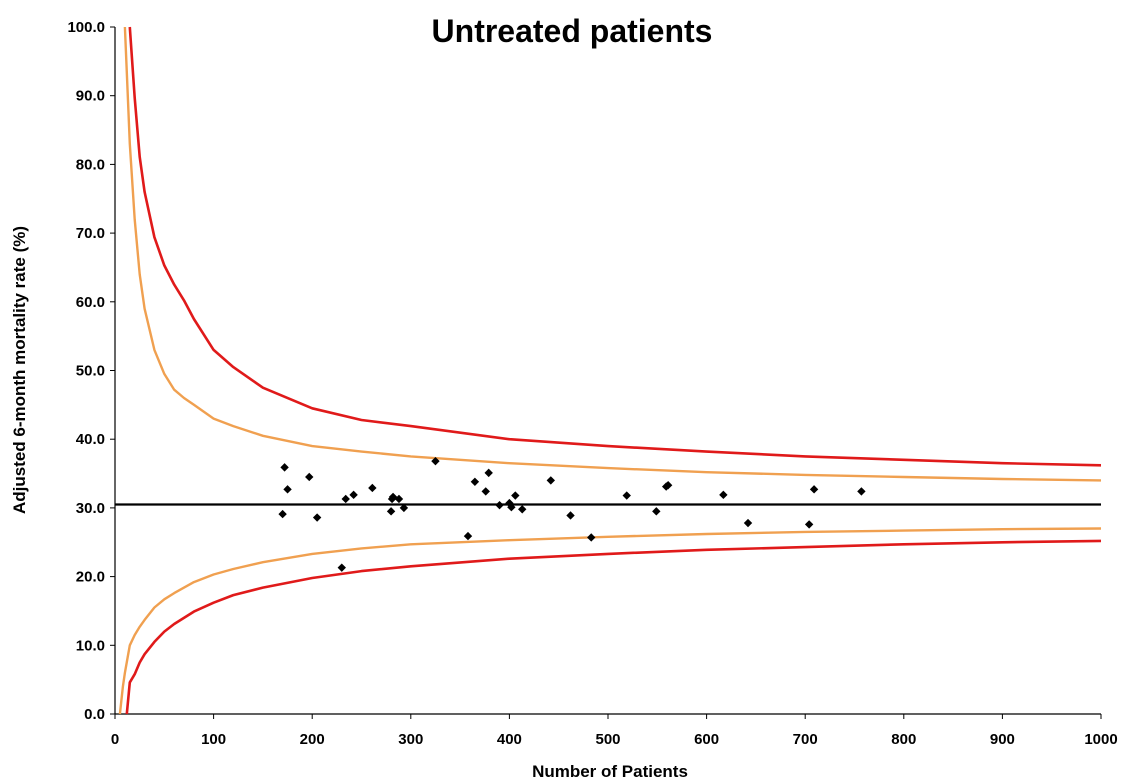 Image resolution: width=1134 pixels, height=784 pixels. Describe the element at coordinates (607, 739) in the screenshot. I see `x-tick-label: 500` at that location.